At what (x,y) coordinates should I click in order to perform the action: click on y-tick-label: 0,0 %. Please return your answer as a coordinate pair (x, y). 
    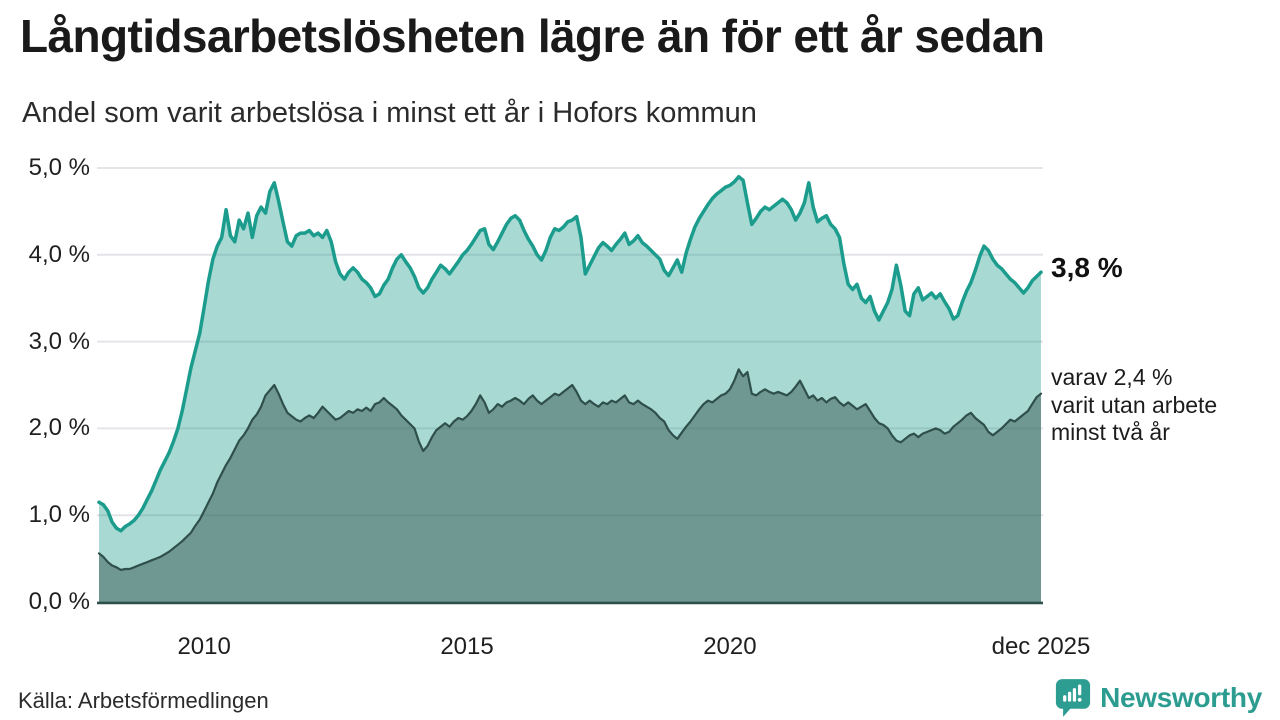
    Looking at the image, I should click on (59, 601).